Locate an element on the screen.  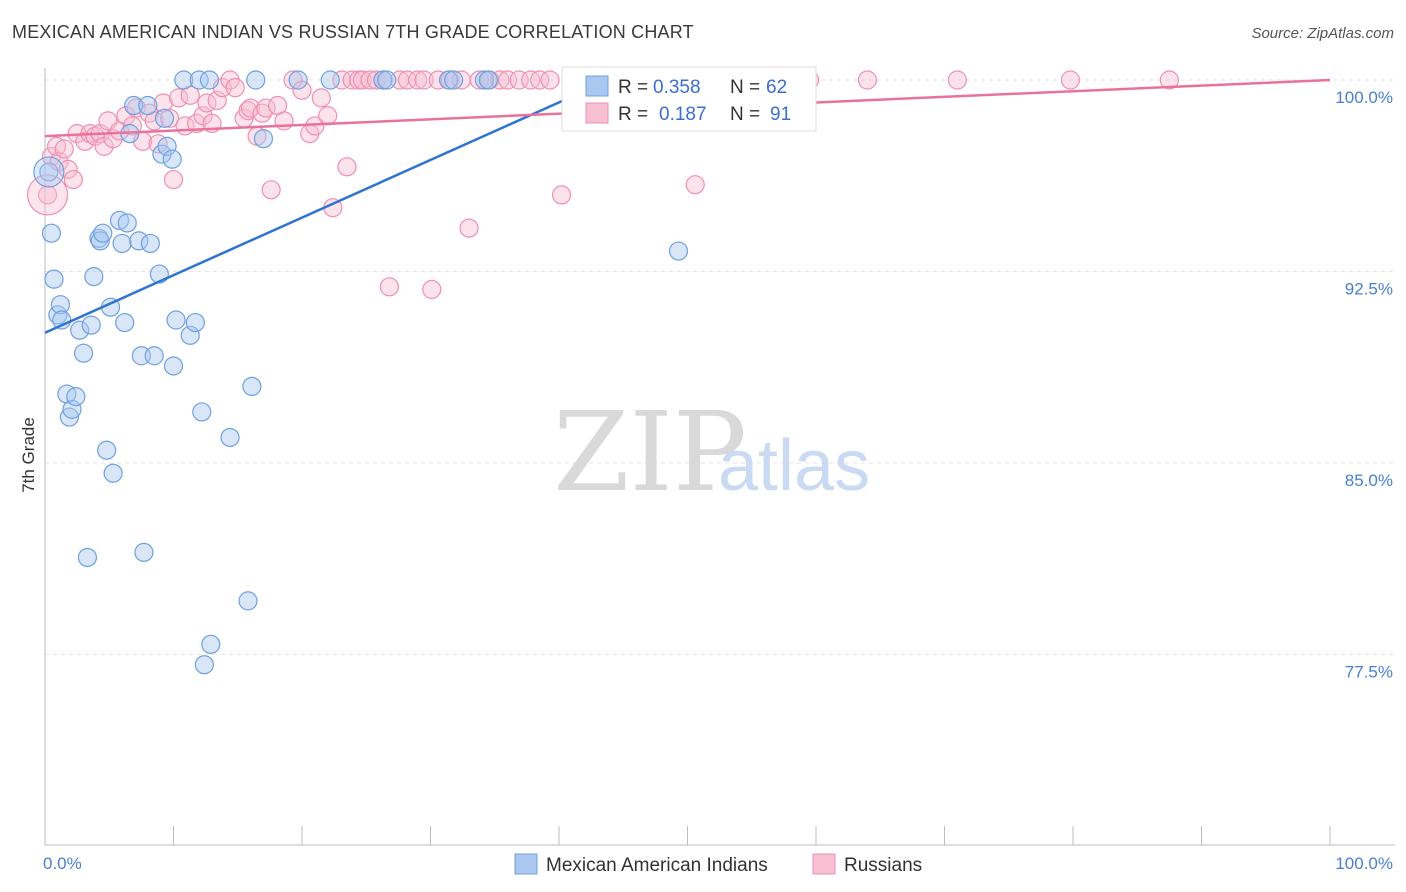
legend-r-label-pink: R = is located at coordinates (633, 114).